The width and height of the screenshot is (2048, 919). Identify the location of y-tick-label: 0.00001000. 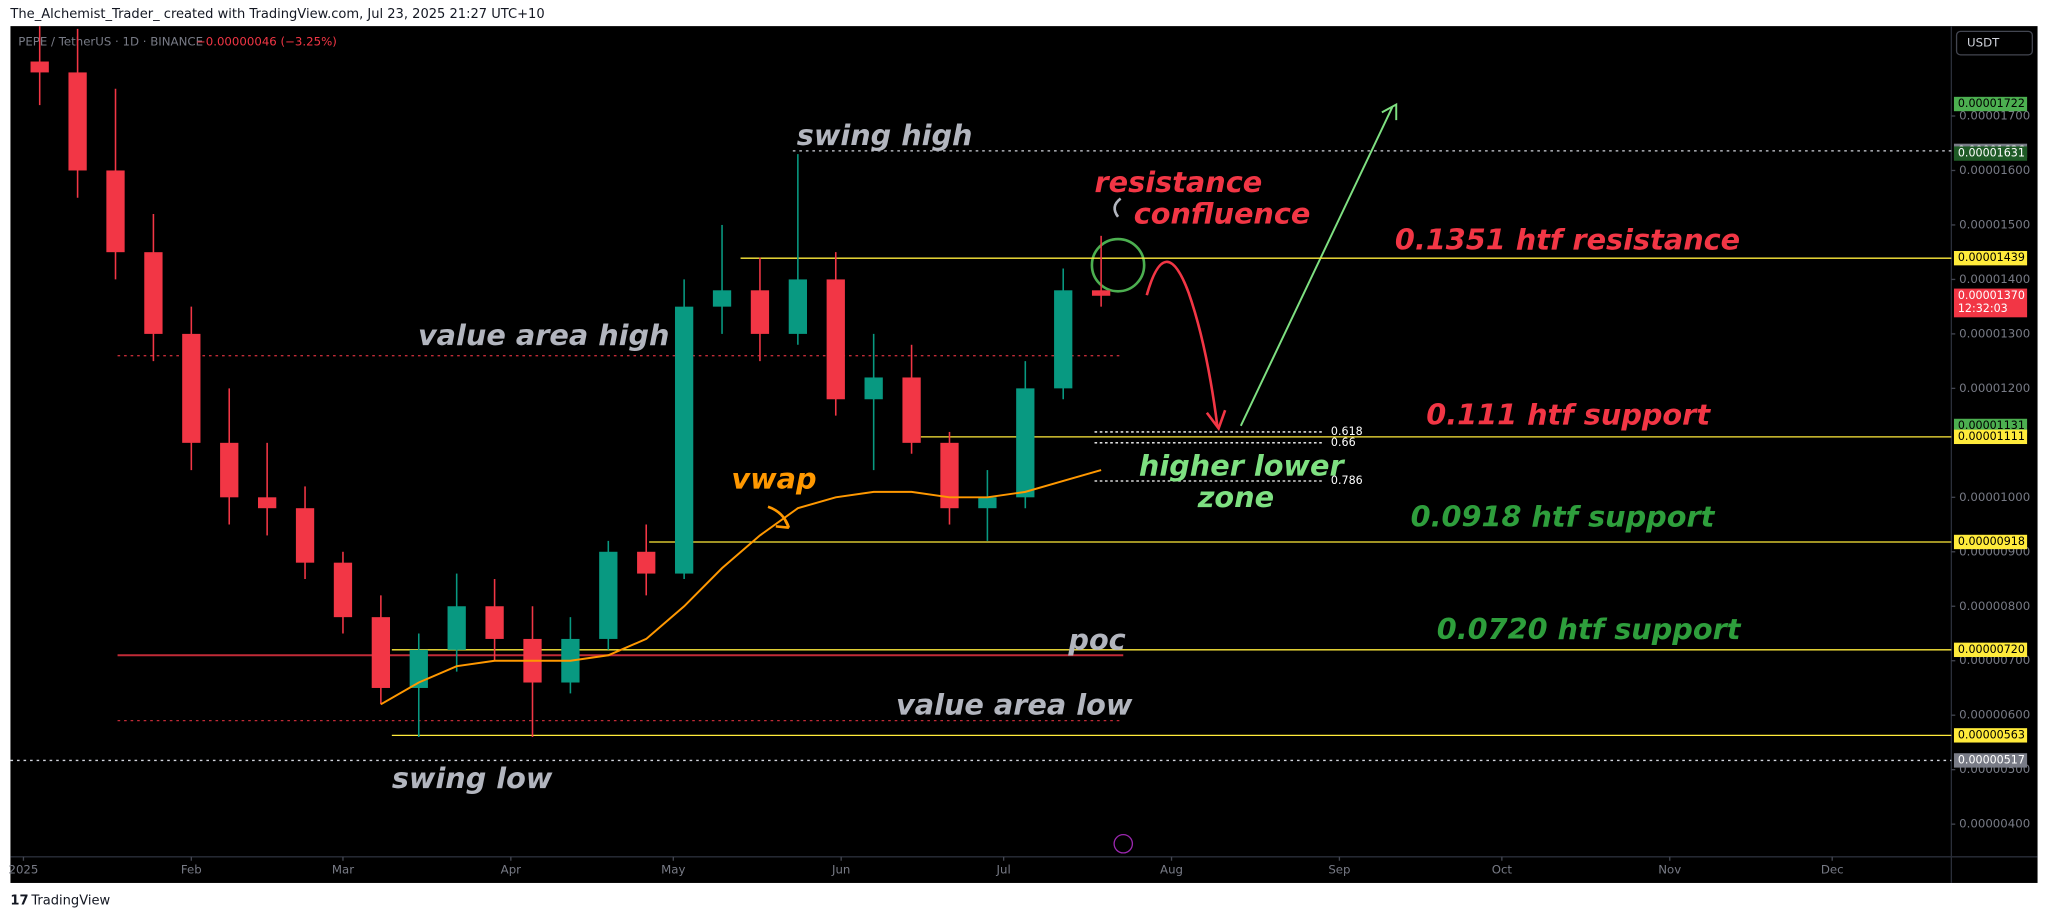
(1994, 497).